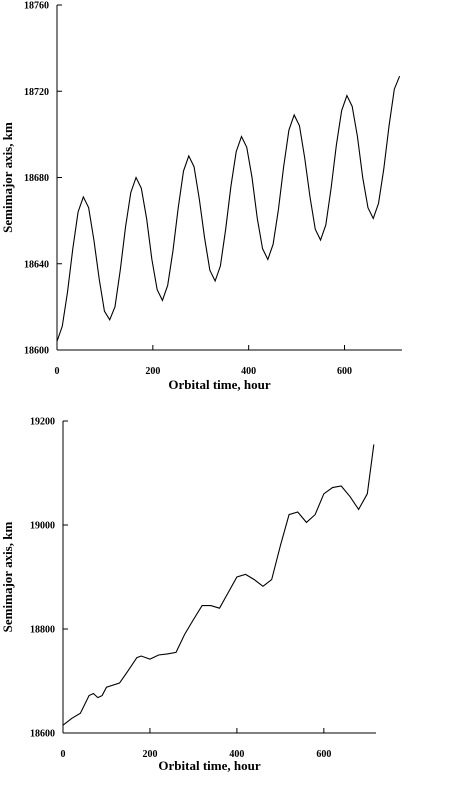  I want to click on y-tick-label: 18680, so click(36, 178).